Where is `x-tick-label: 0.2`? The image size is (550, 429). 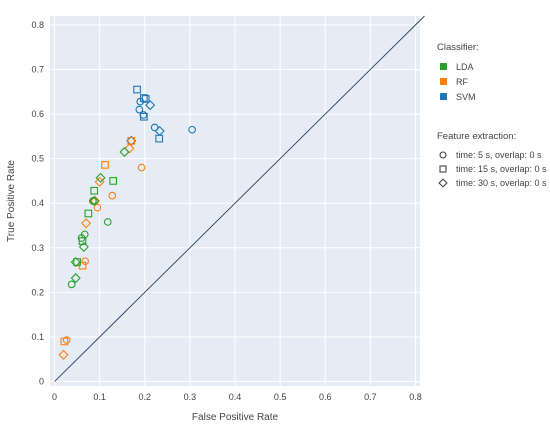
x-tick-label: 0.2 is located at coordinates (144, 397).